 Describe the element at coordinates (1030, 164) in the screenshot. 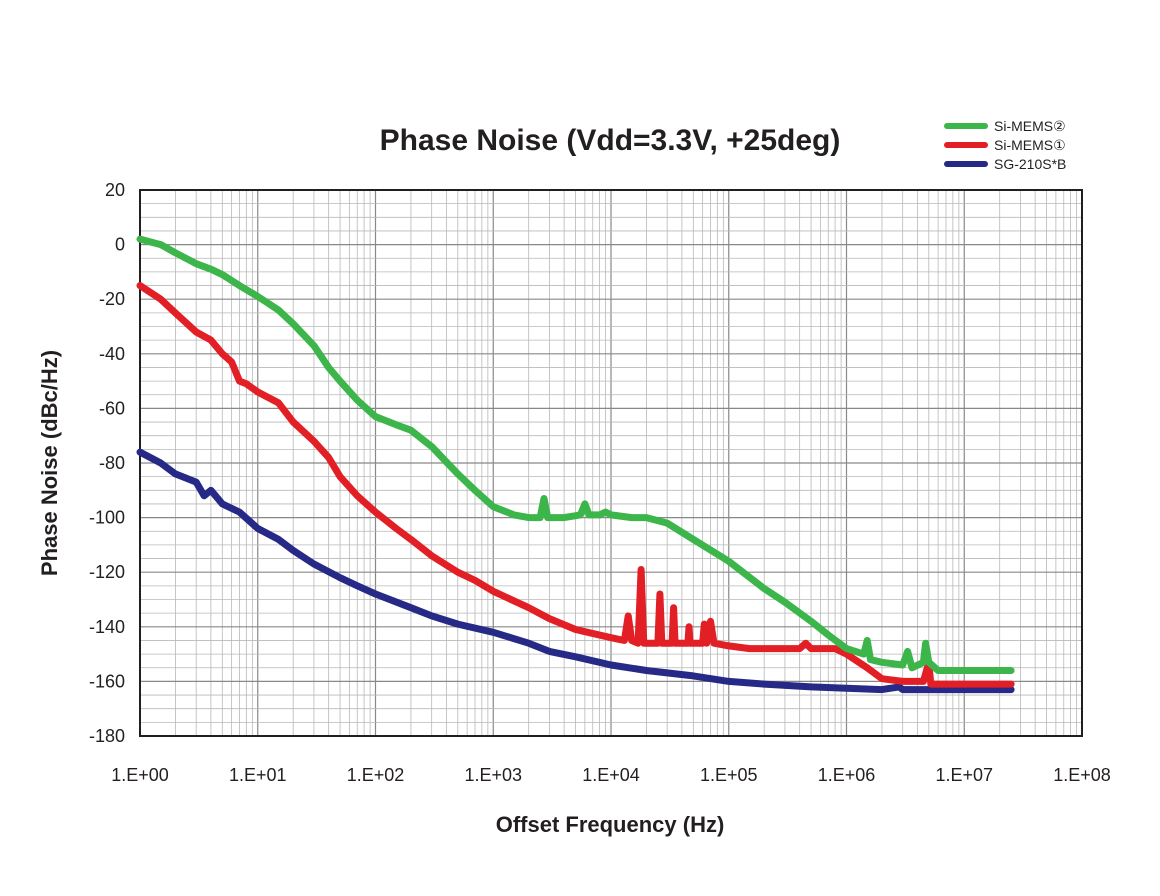

I see `legend-label-2: SG-210S*B` at that location.